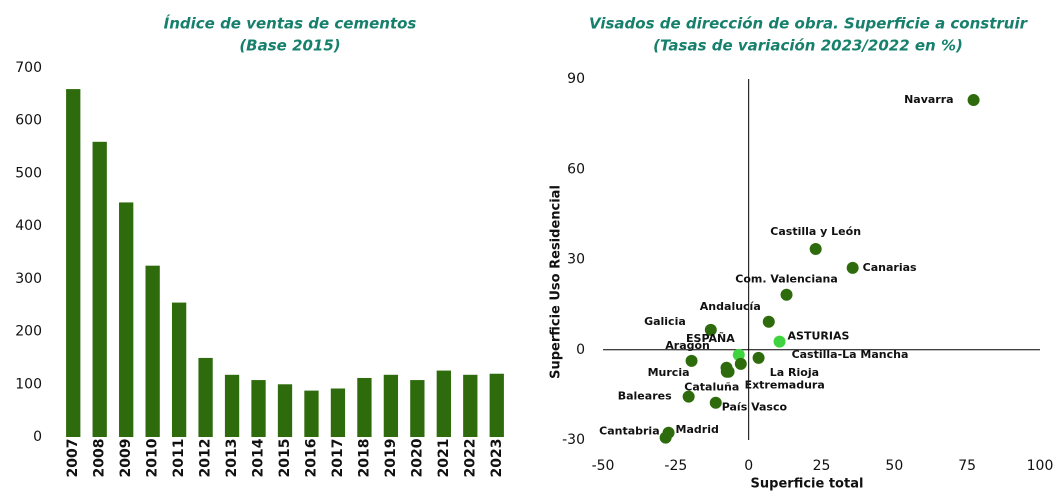 The width and height of the screenshot is (1059, 493). Describe the element at coordinates (822, 466) in the screenshot. I see `x-tick-label: 25` at that location.